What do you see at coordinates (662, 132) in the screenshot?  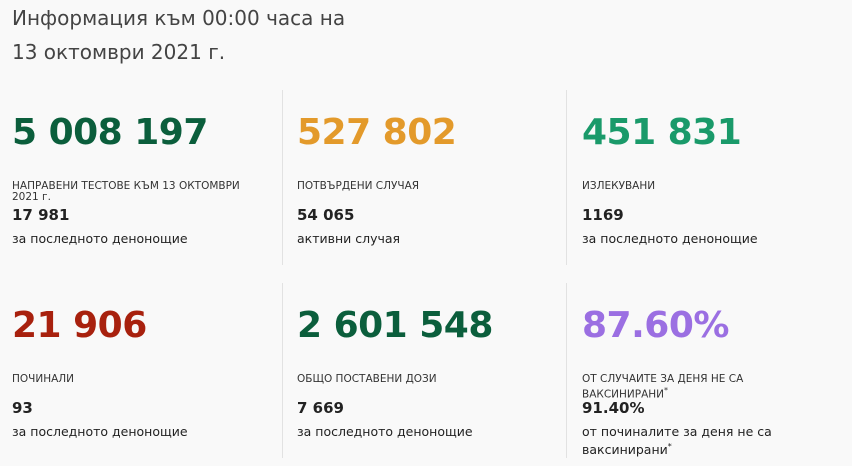 I see `stat-number: 451 831` at bounding box center [662, 132].